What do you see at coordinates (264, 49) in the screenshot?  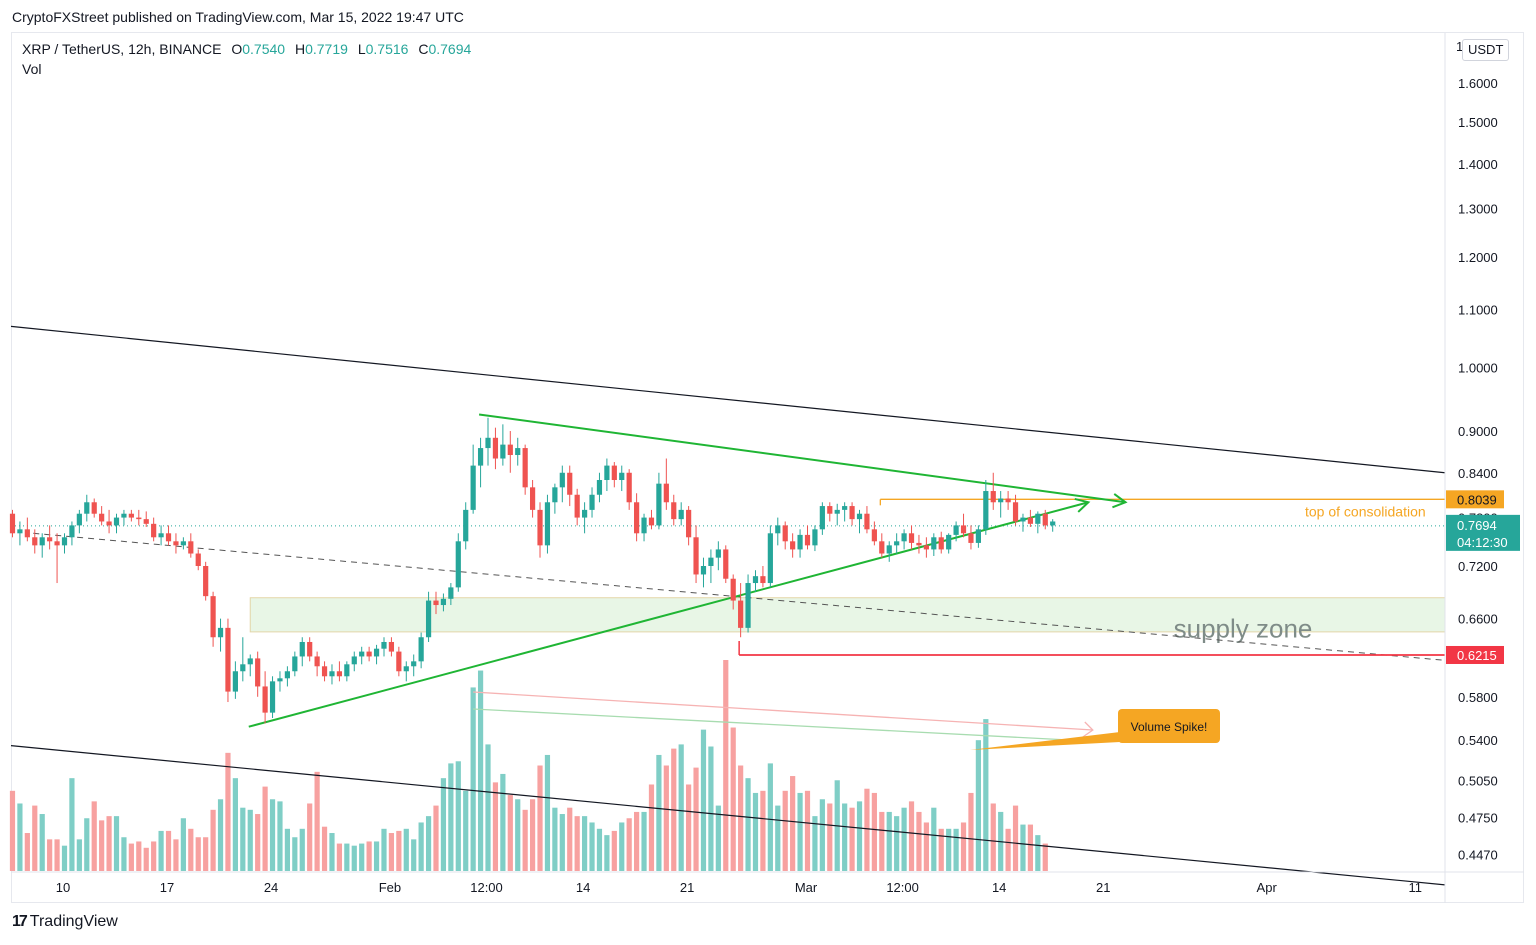 I see `open-value: 0.7540` at bounding box center [264, 49].